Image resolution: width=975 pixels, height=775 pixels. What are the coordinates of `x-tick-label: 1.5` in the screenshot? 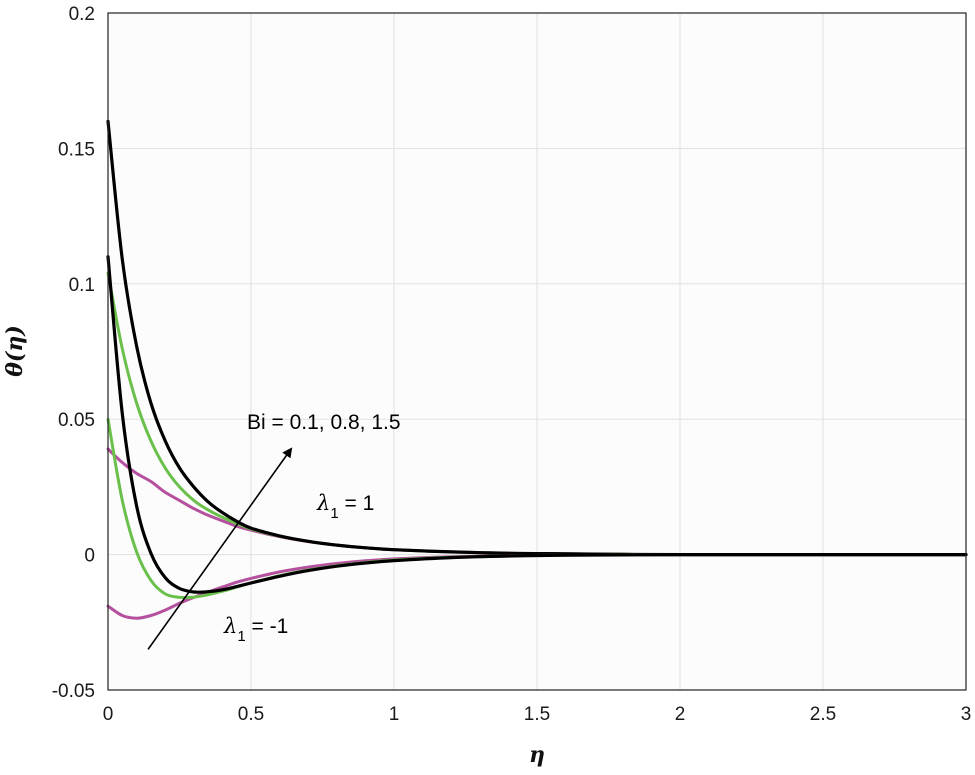 It's located at (537, 714).